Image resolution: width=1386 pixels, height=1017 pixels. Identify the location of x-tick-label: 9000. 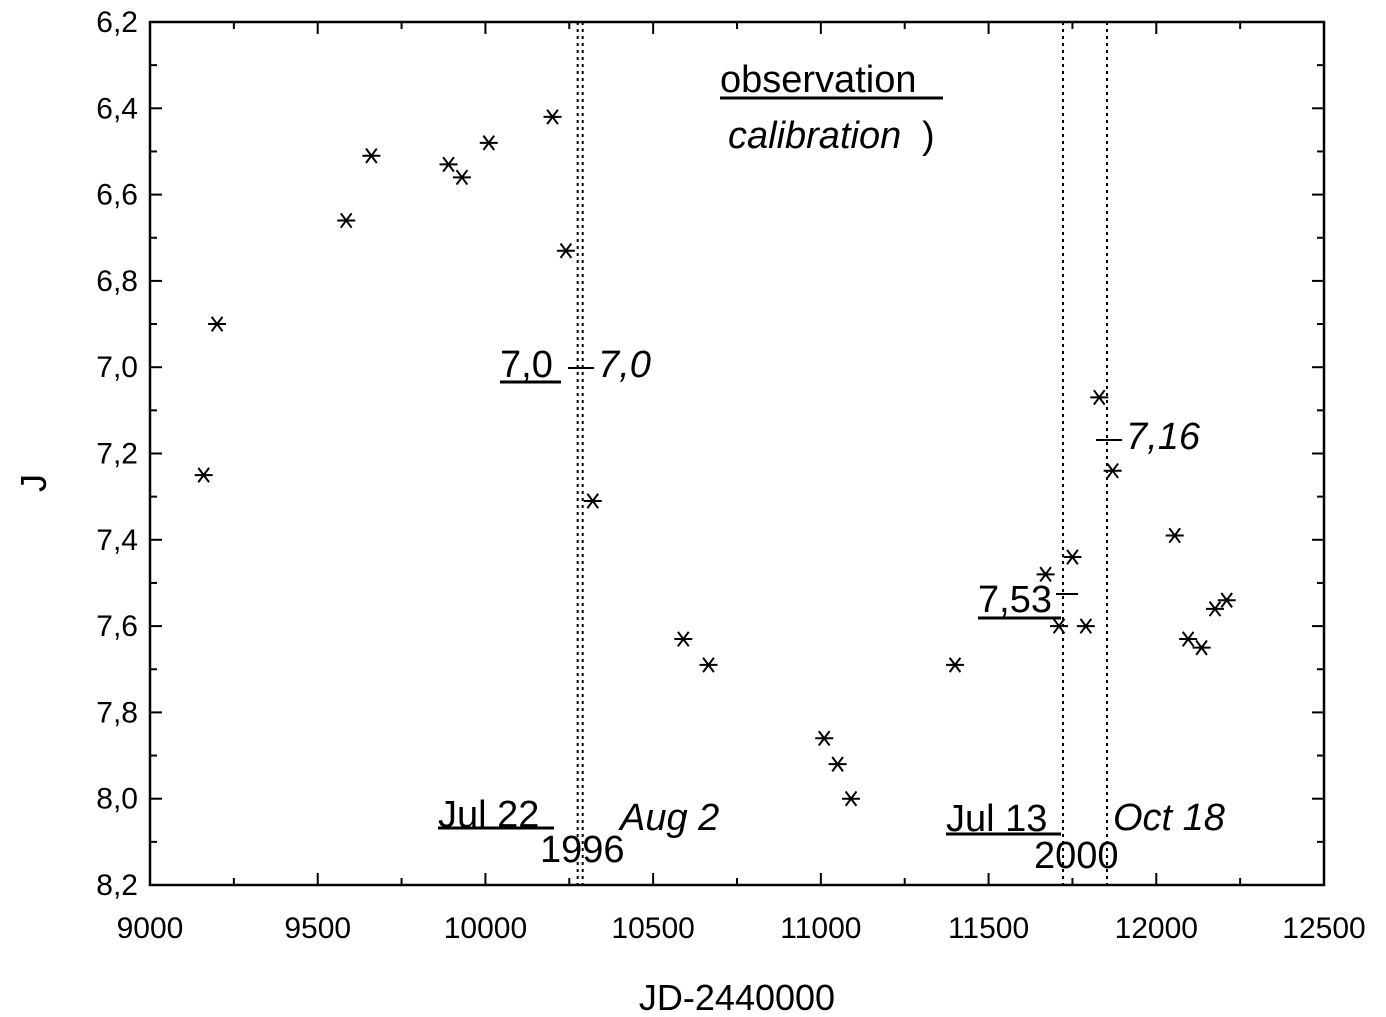
(150, 928).